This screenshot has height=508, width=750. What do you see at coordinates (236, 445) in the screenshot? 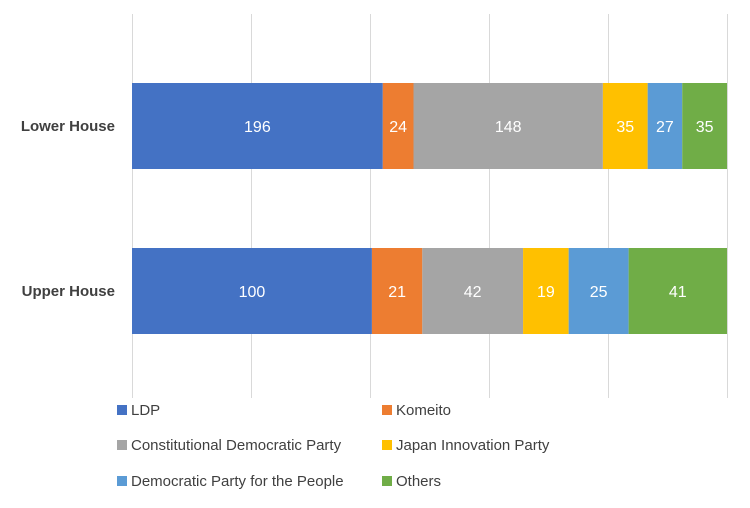
I see `legend-label: Constitutional Democratic Party` at bounding box center [236, 445].